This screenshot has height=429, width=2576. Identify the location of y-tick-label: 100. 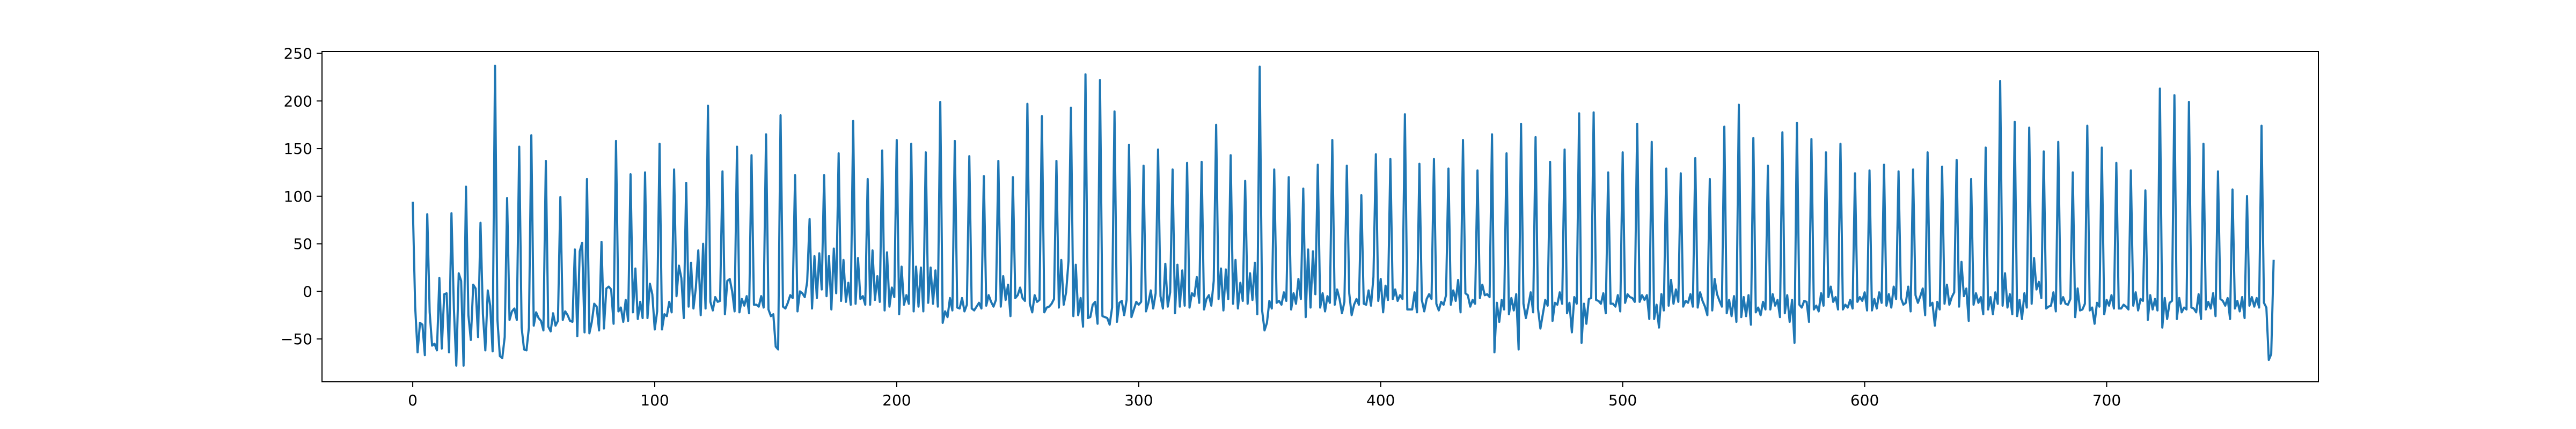
(298, 196).